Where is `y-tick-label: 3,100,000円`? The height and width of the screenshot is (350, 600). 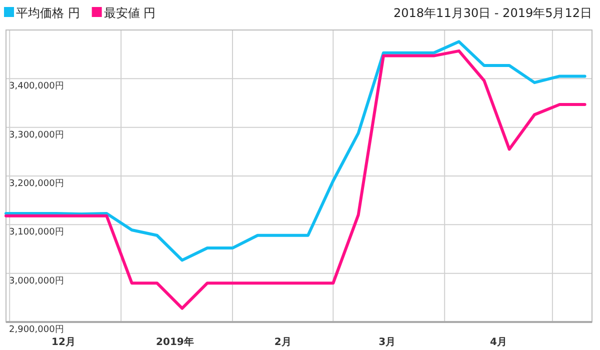
y-tick-label: 3,100,000円 is located at coordinates (36, 233).